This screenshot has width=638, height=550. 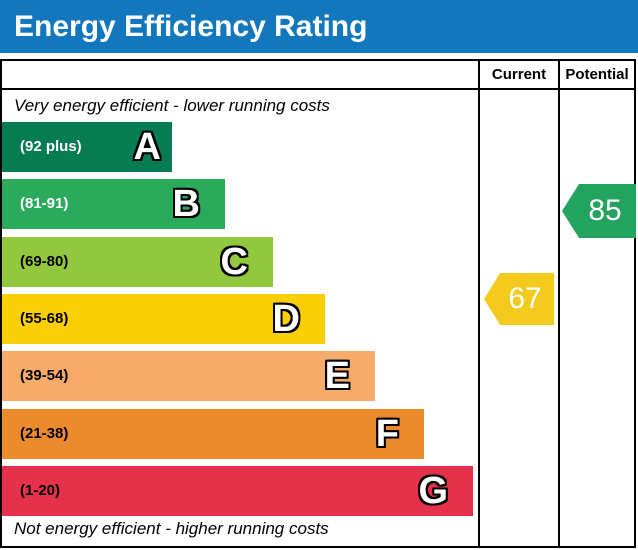 I want to click on band-g-letter: G, so click(x=433, y=491).